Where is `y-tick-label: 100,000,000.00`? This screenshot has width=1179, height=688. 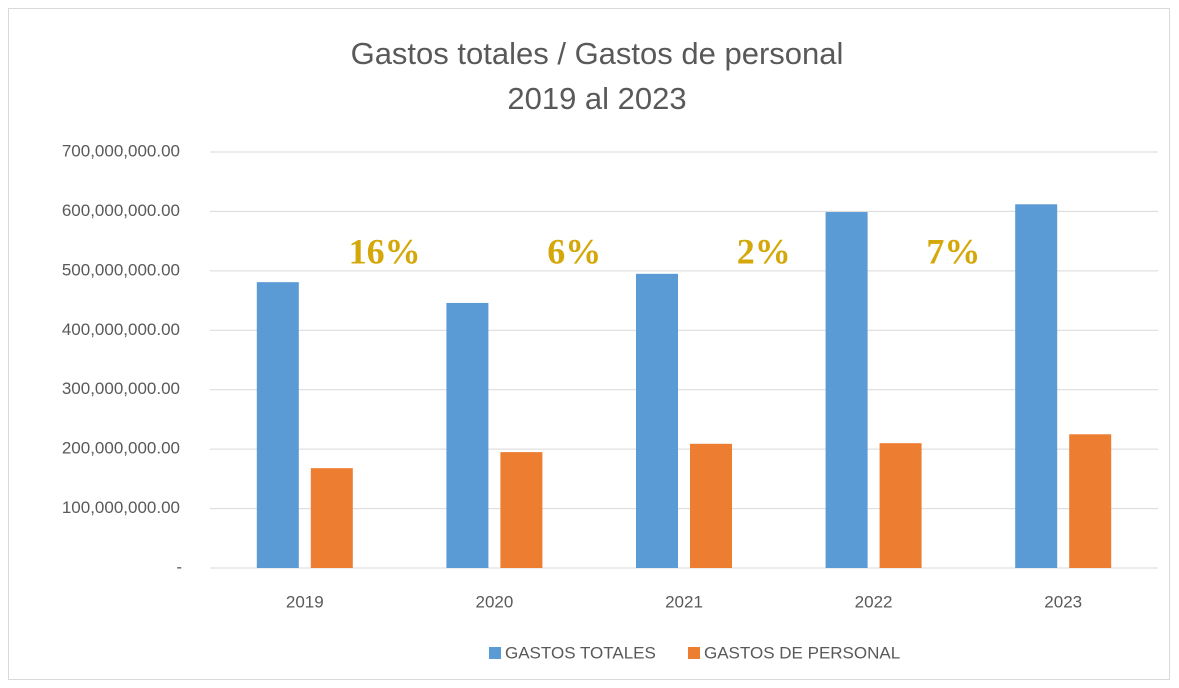 y-tick-label: 100,000,000.00 is located at coordinates (121, 507).